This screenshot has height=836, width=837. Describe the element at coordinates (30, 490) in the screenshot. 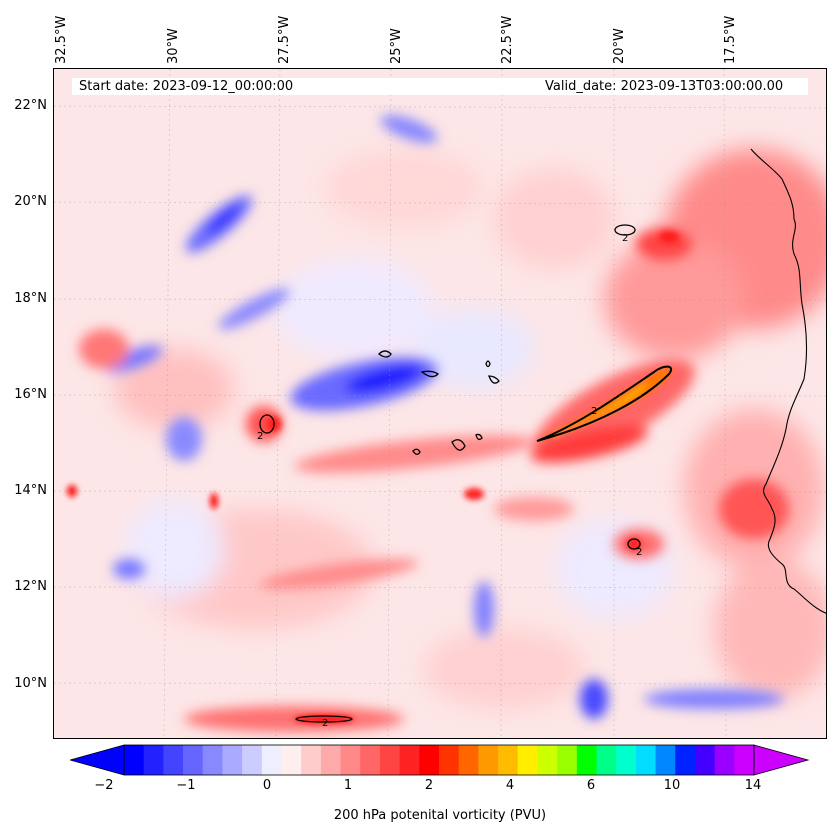

I see `lat-label-14n: 14°N` at that location.